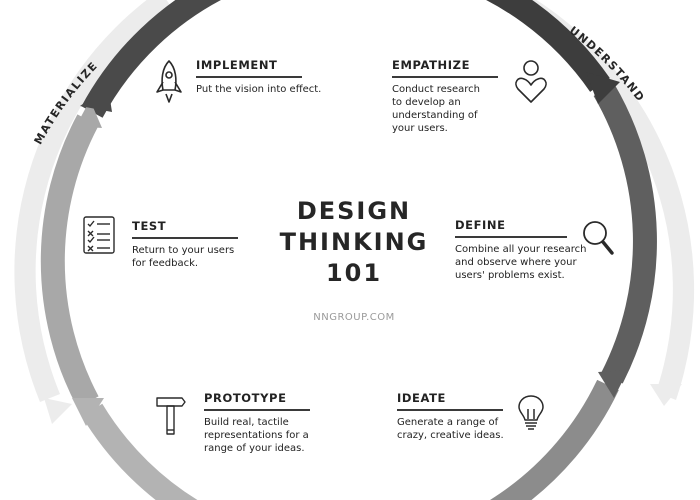  What do you see at coordinates (58, 411) in the screenshot?
I see `outer-arrow-materialize` at bounding box center [58, 411].